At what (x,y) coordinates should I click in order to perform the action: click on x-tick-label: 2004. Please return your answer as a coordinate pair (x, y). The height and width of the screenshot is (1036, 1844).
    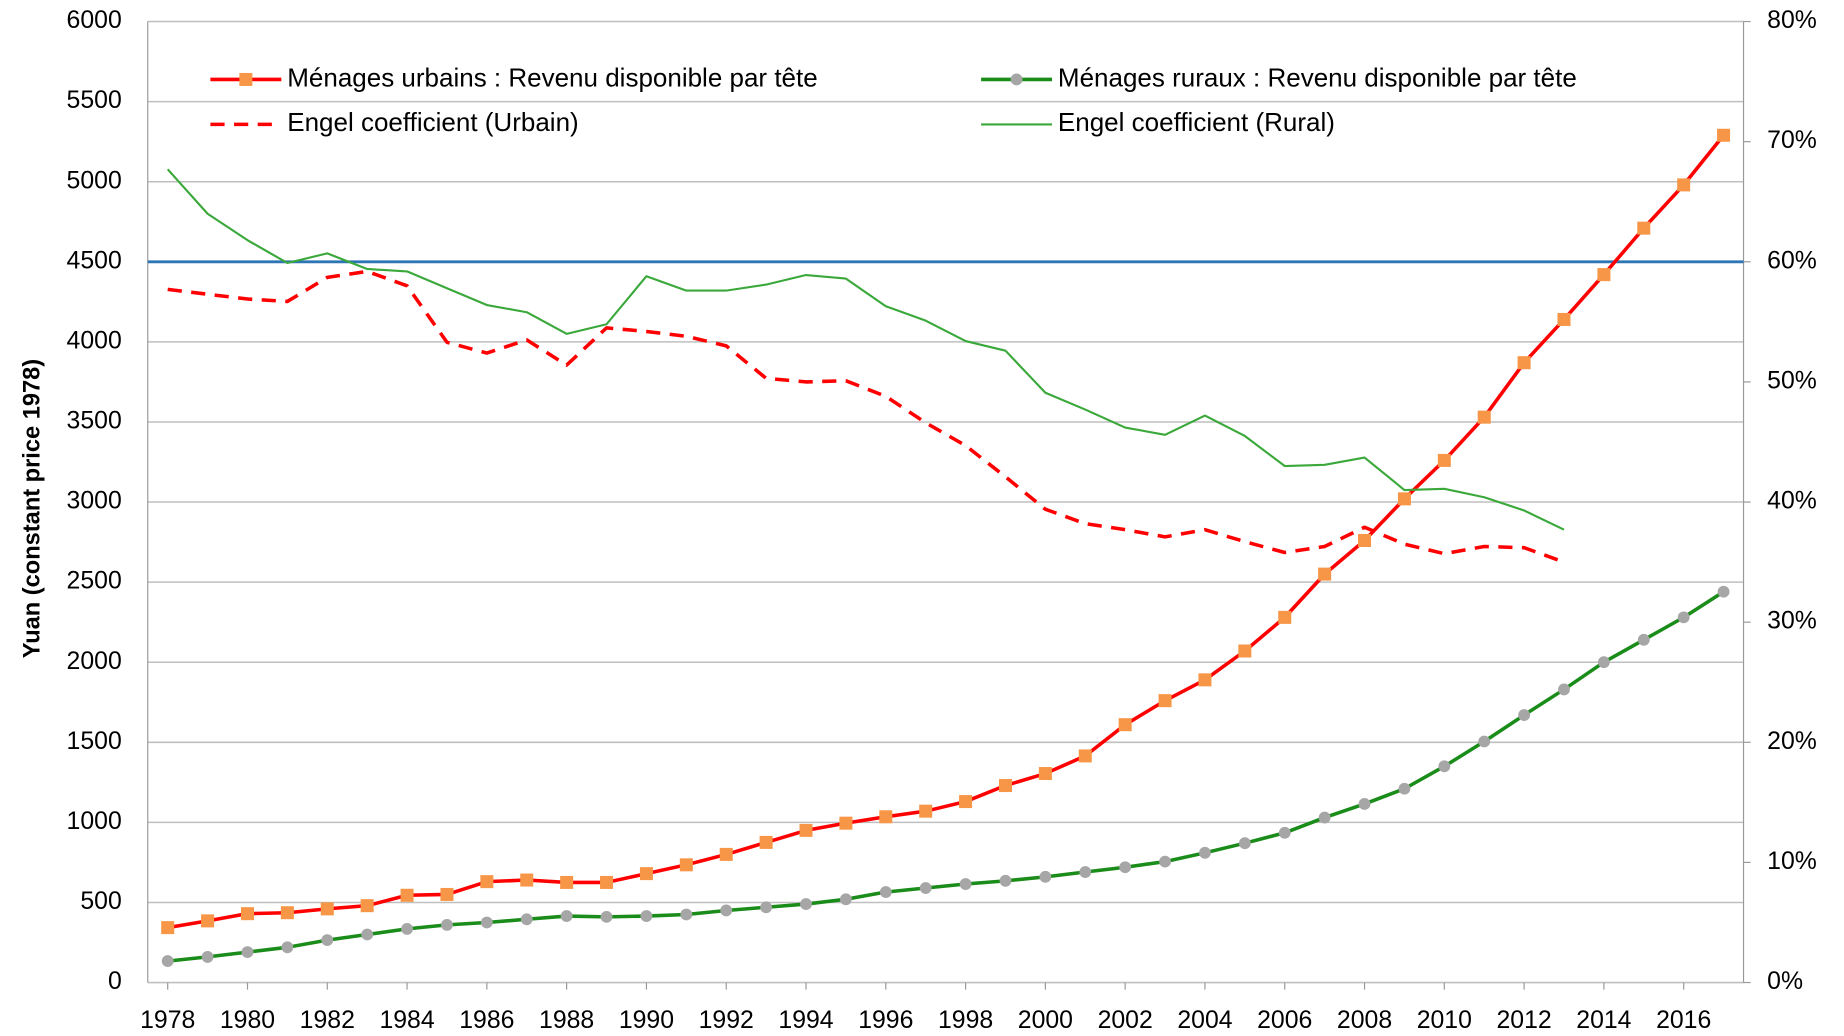
    Looking at the image, I should click on (1204, 1020).